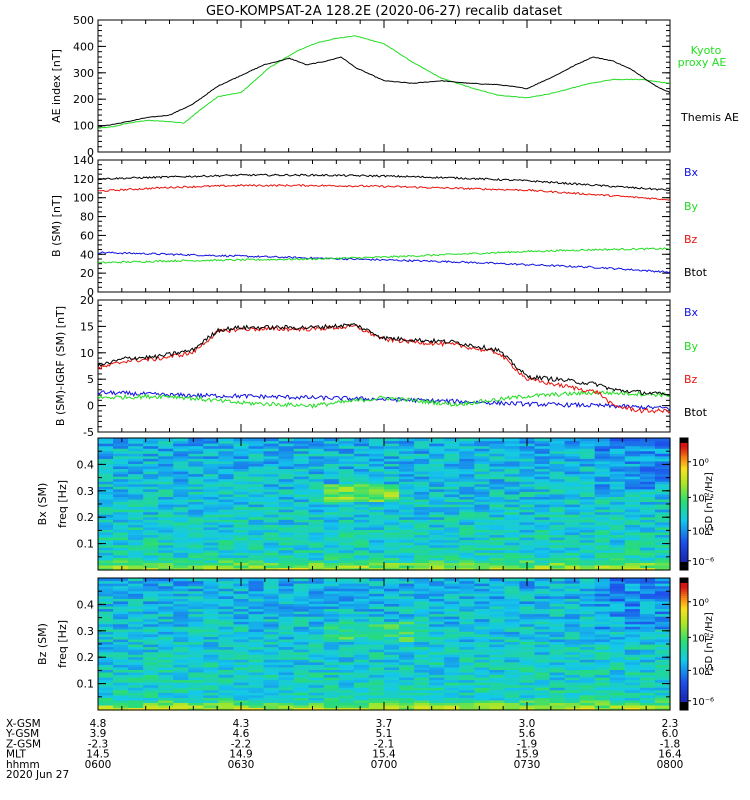  Describe the element at coordinates (691, 379) in the screenshot. I see `legend-bz-panel-3: Bz` at that location.